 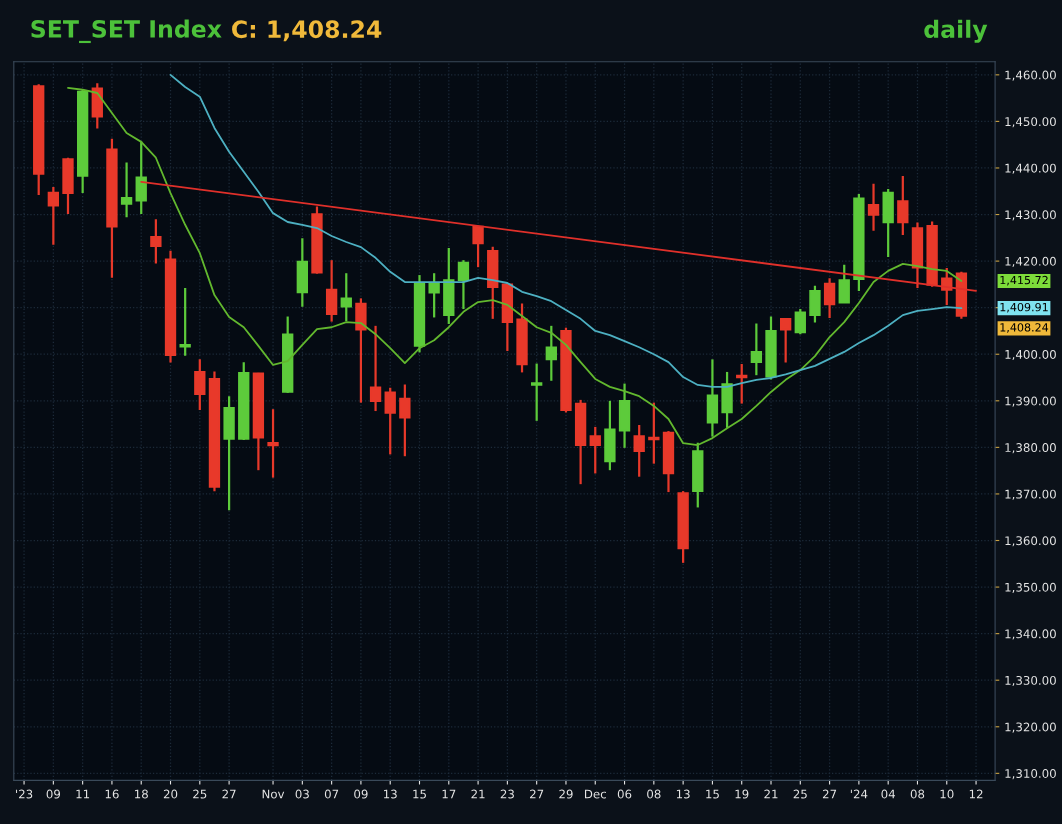 What do you see at coordinates (742, 794) in the screenshot?
I see `x-tick-label: 19` at bounding box center [742, 794].